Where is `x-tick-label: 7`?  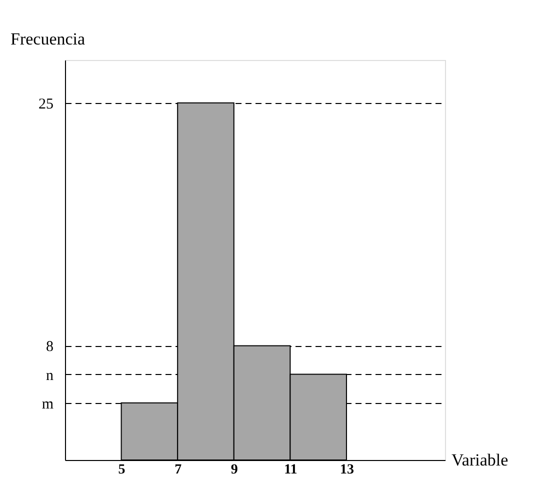
x-tick-label: 7 is located at coordinates (178, 470).